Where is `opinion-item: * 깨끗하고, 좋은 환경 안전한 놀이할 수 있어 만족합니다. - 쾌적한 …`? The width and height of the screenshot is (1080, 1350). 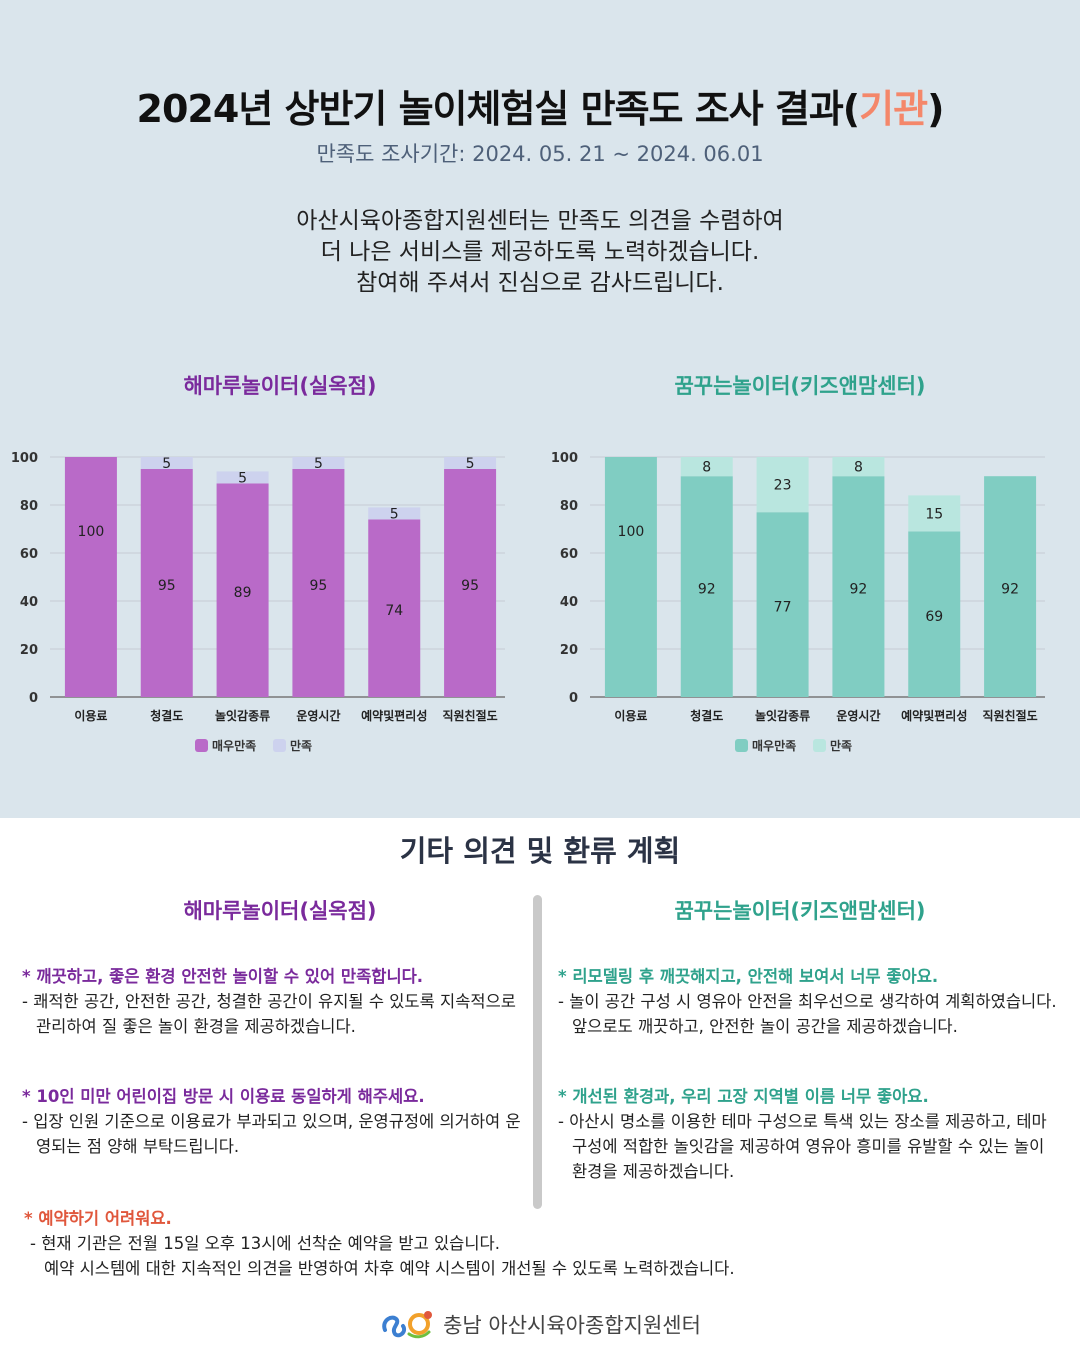
opinion-item: * 깨끗하고, 좋은 환경 안전한 놀이할 수 있어 만족합니다. - 쾌적한 … is located at coordinates (272, 1001).